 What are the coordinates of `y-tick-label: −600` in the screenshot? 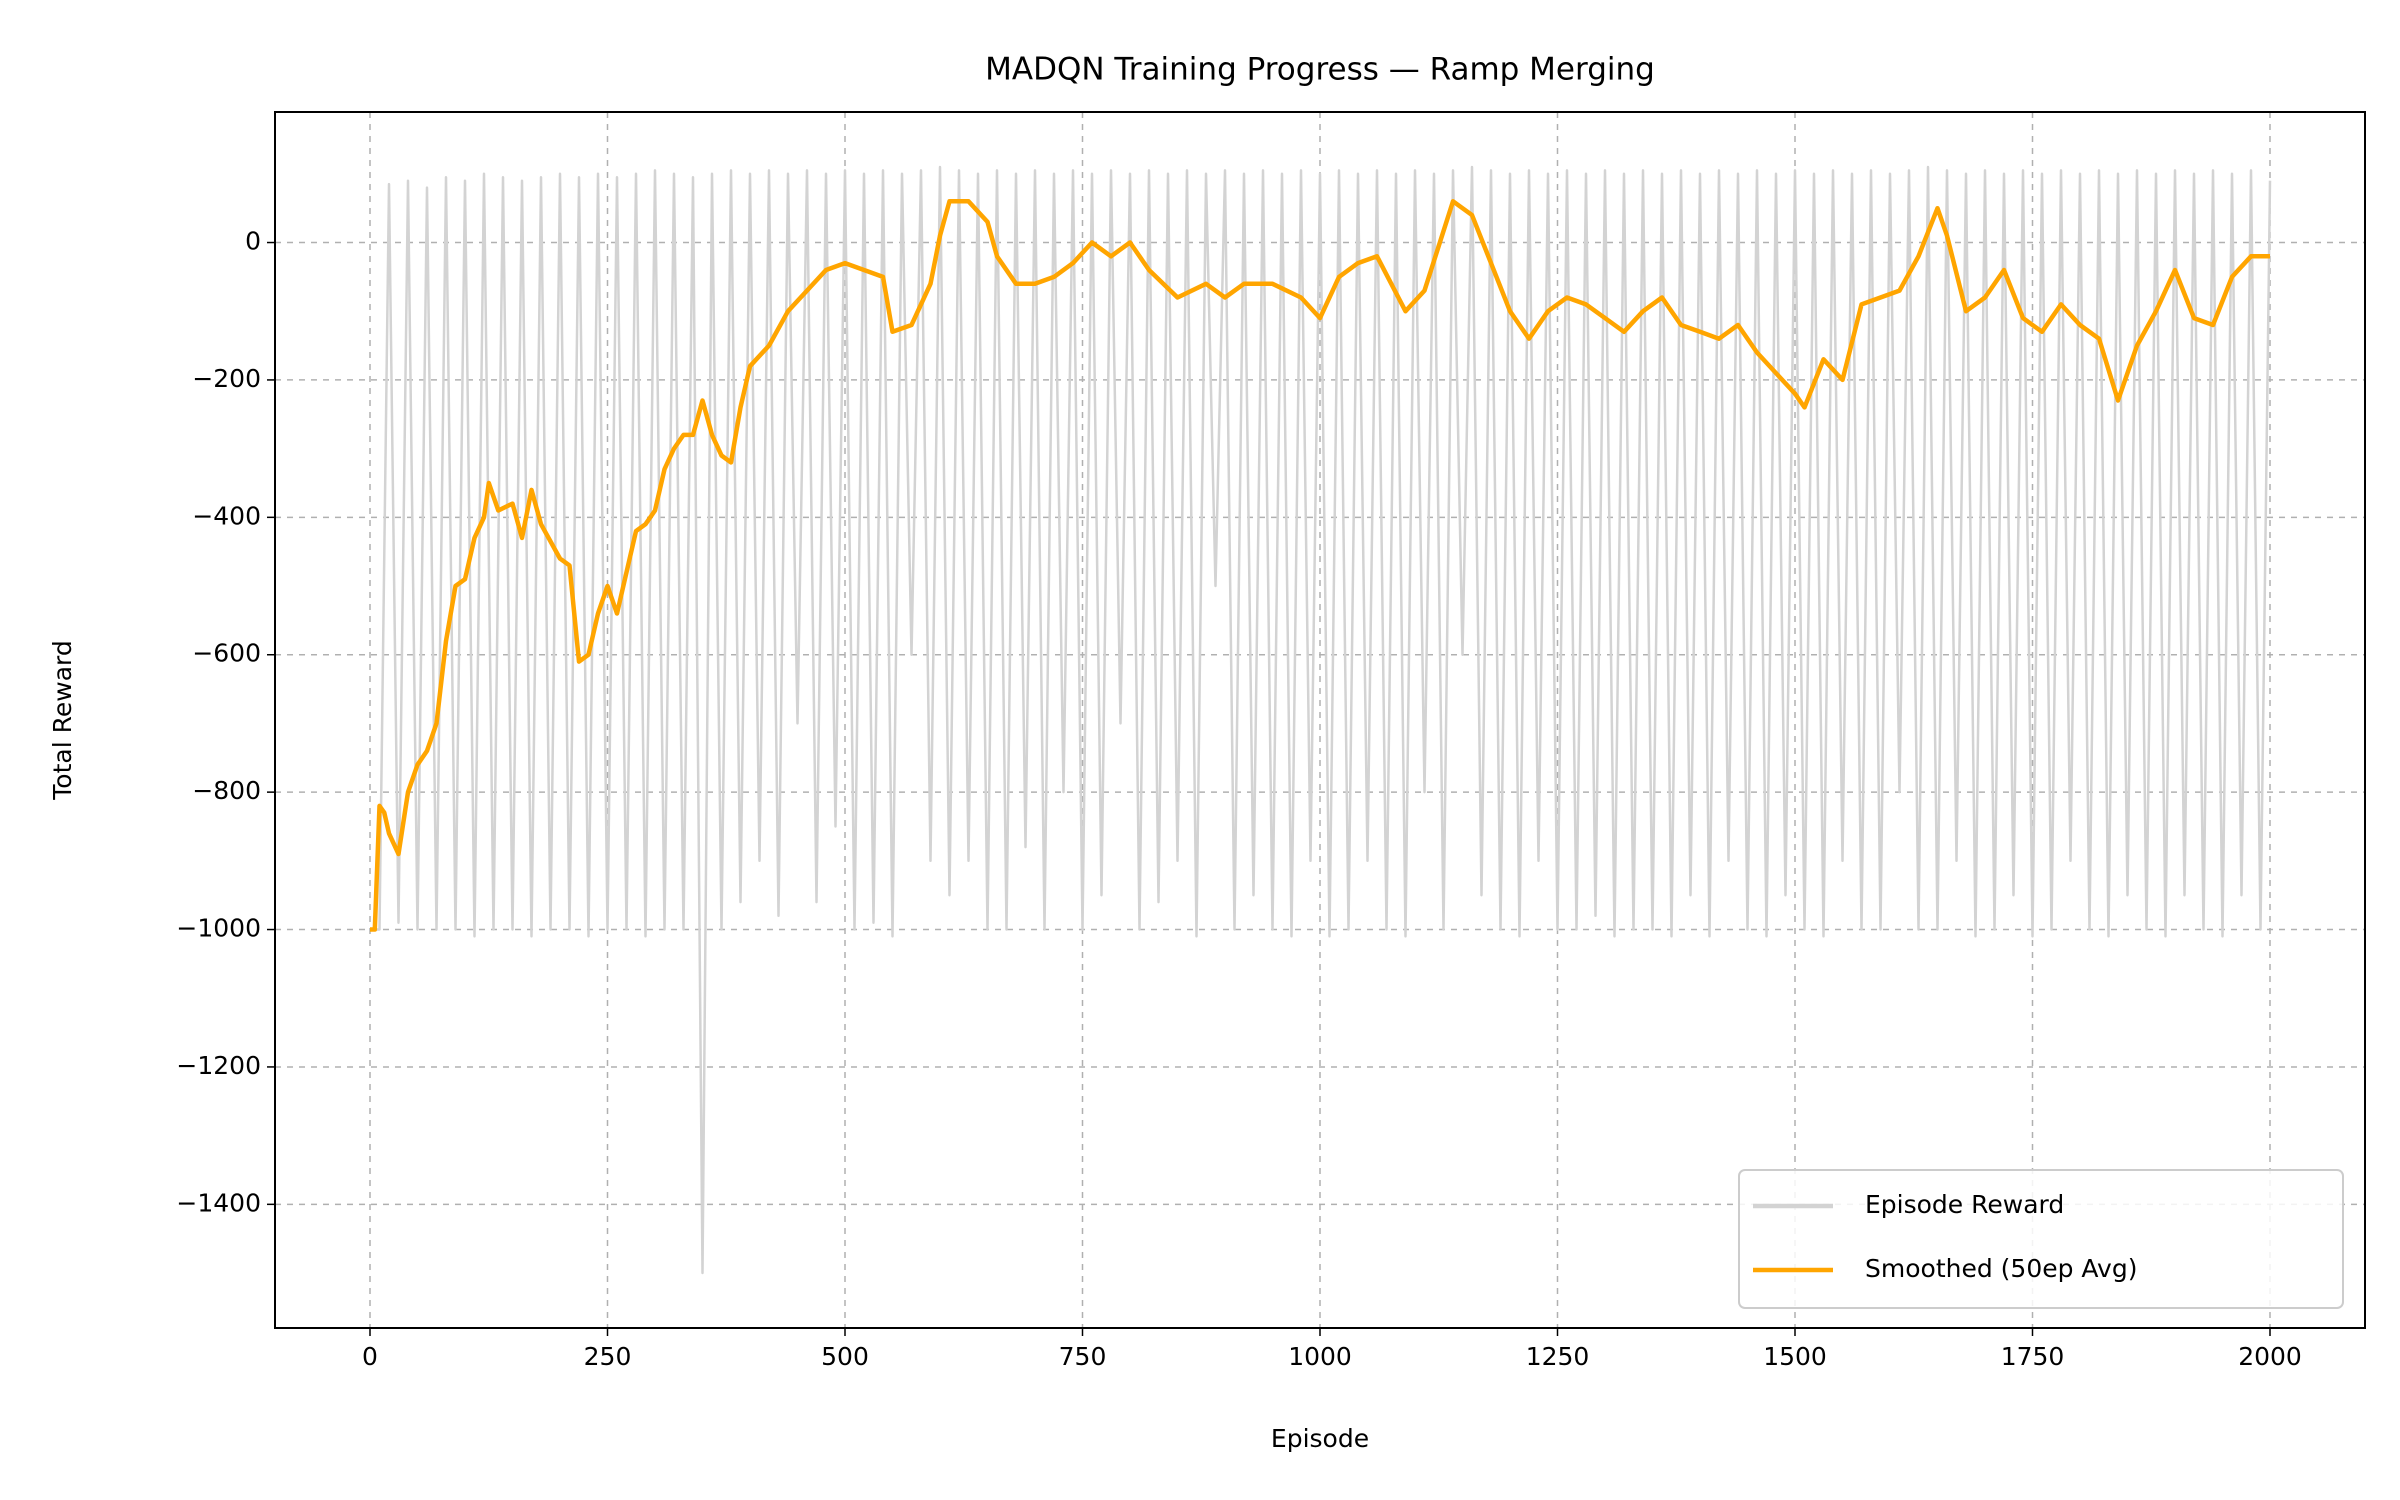 It's located at (226, 653).